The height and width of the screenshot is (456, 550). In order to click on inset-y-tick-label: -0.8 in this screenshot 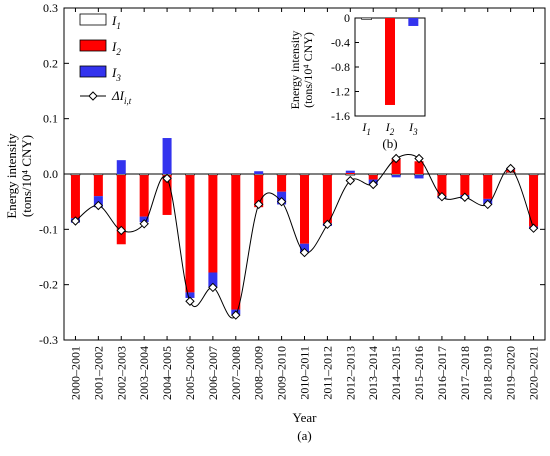, I will do `click(340, 67)`.